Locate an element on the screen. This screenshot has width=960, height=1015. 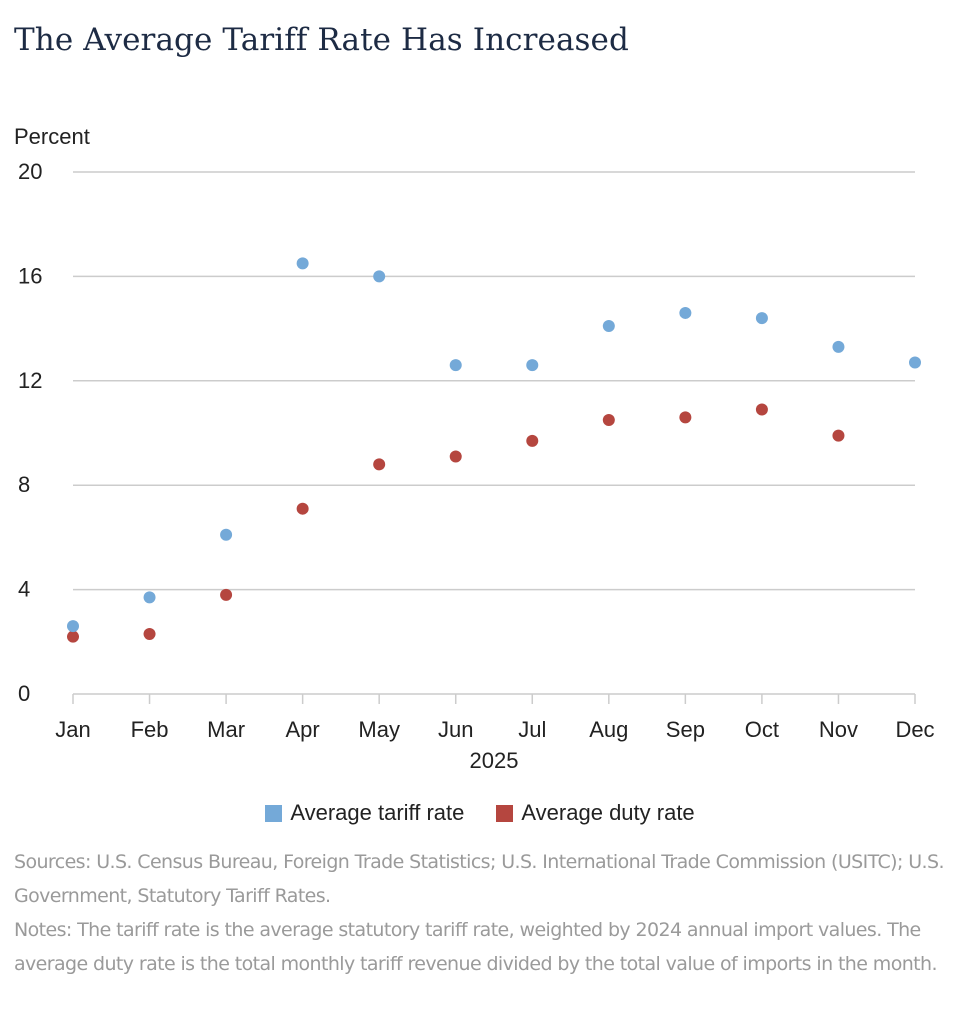
x-tick-label-jul: Jul is located at coordinates (532, 729).